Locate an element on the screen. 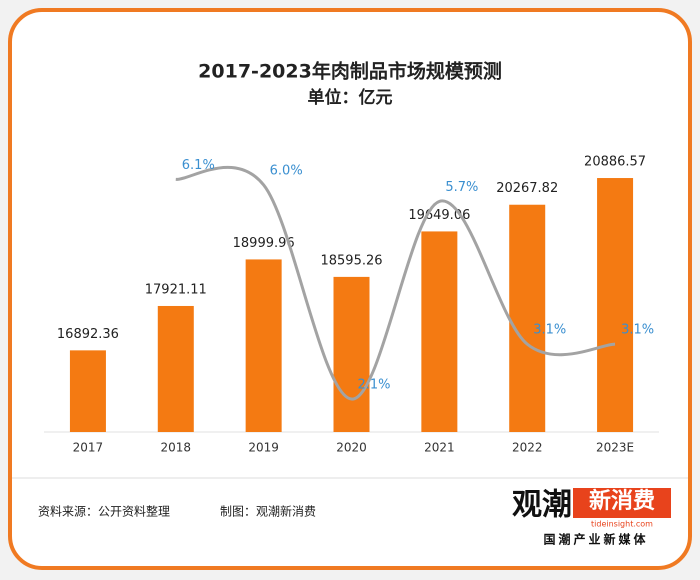  logo-badge is located at coordinates (622, 503).